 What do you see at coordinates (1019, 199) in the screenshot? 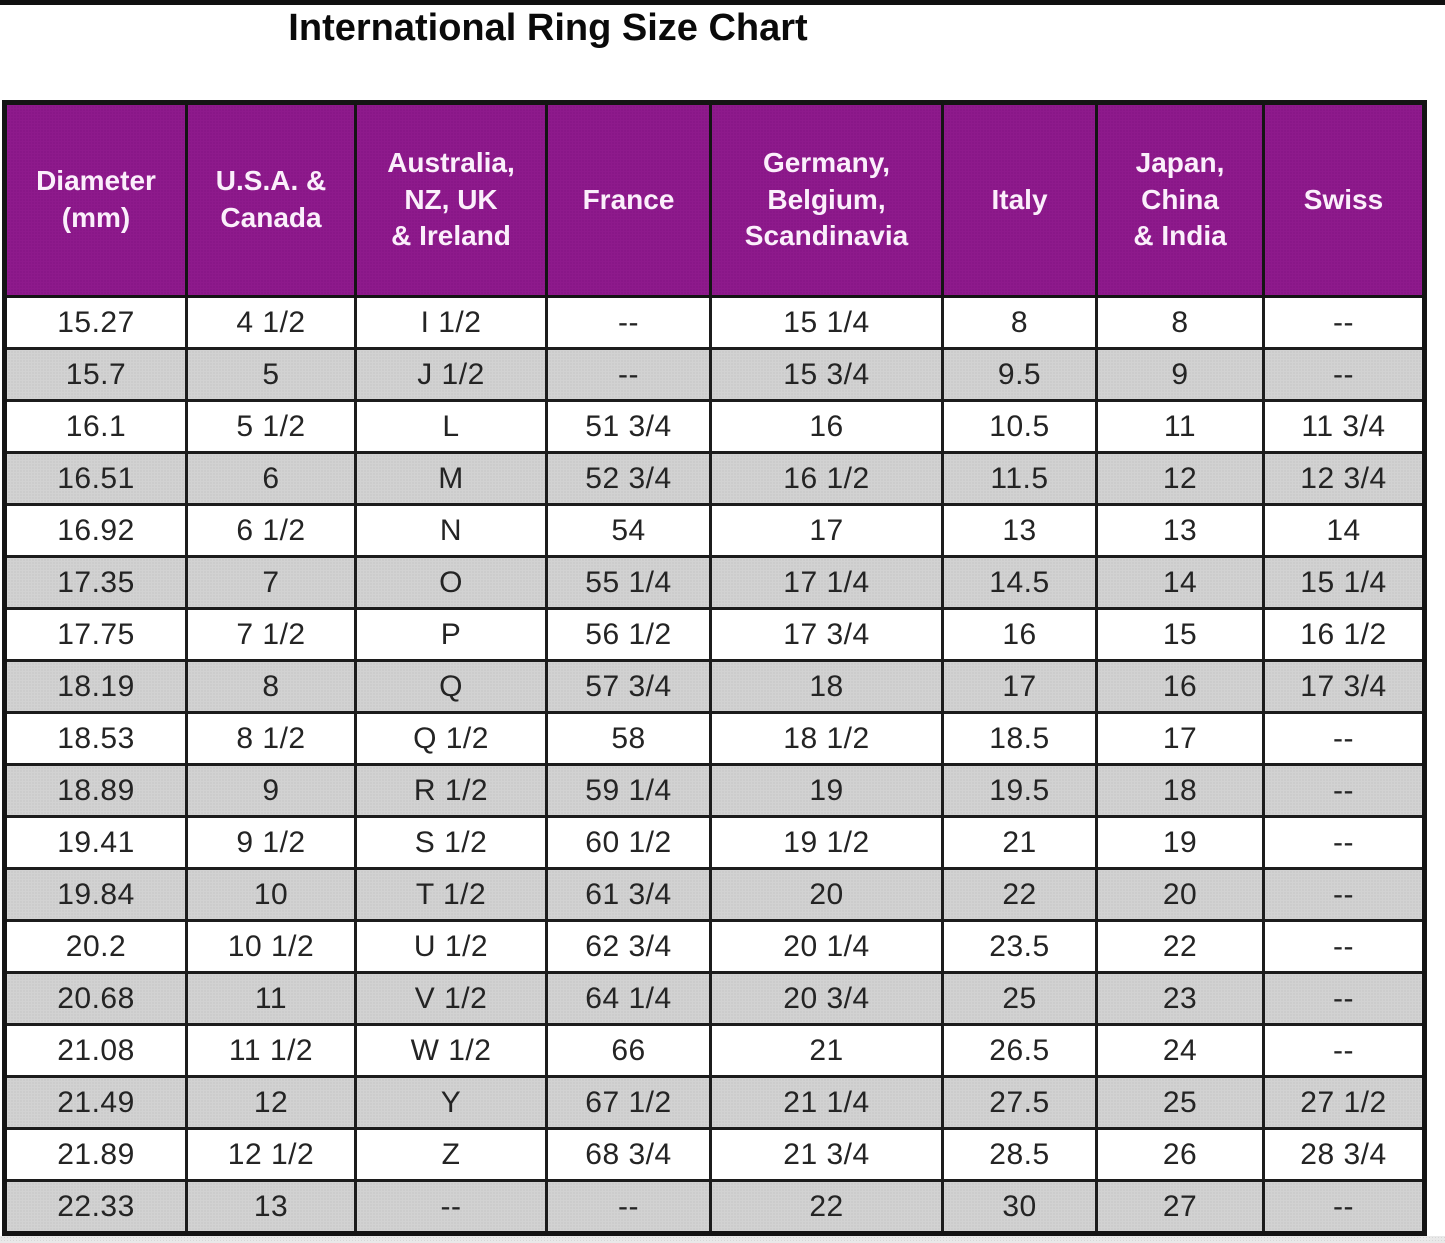
I see `column-header: Italy` at bounding box center [1019, 199].